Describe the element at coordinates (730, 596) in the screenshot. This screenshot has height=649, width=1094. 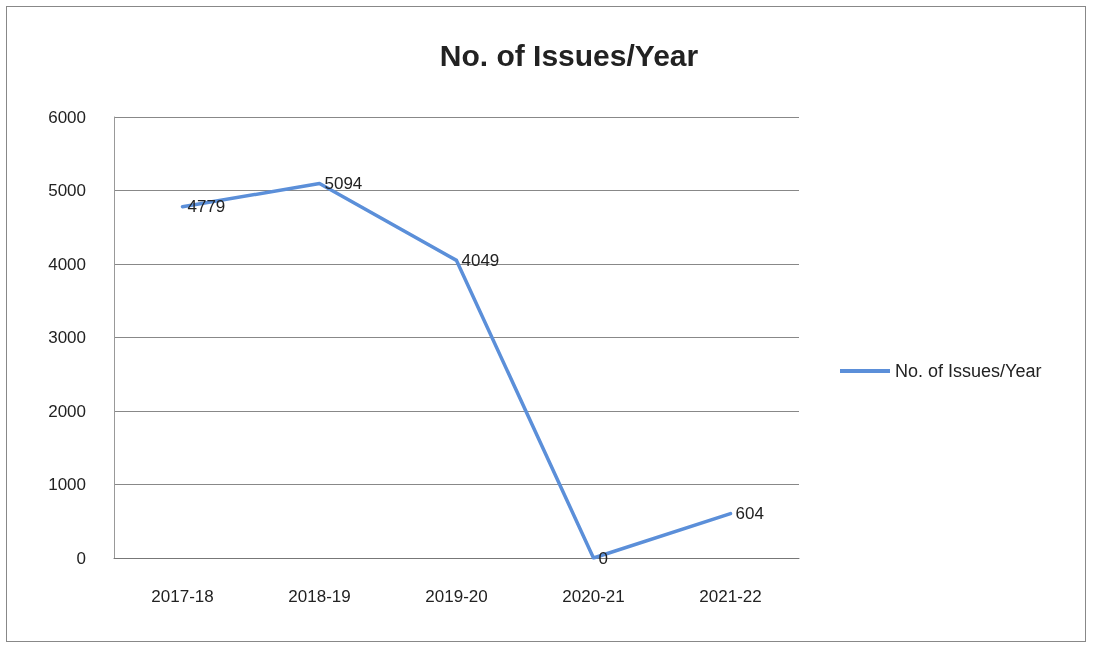
I see `x-tick-label: 2021-22` at that location.